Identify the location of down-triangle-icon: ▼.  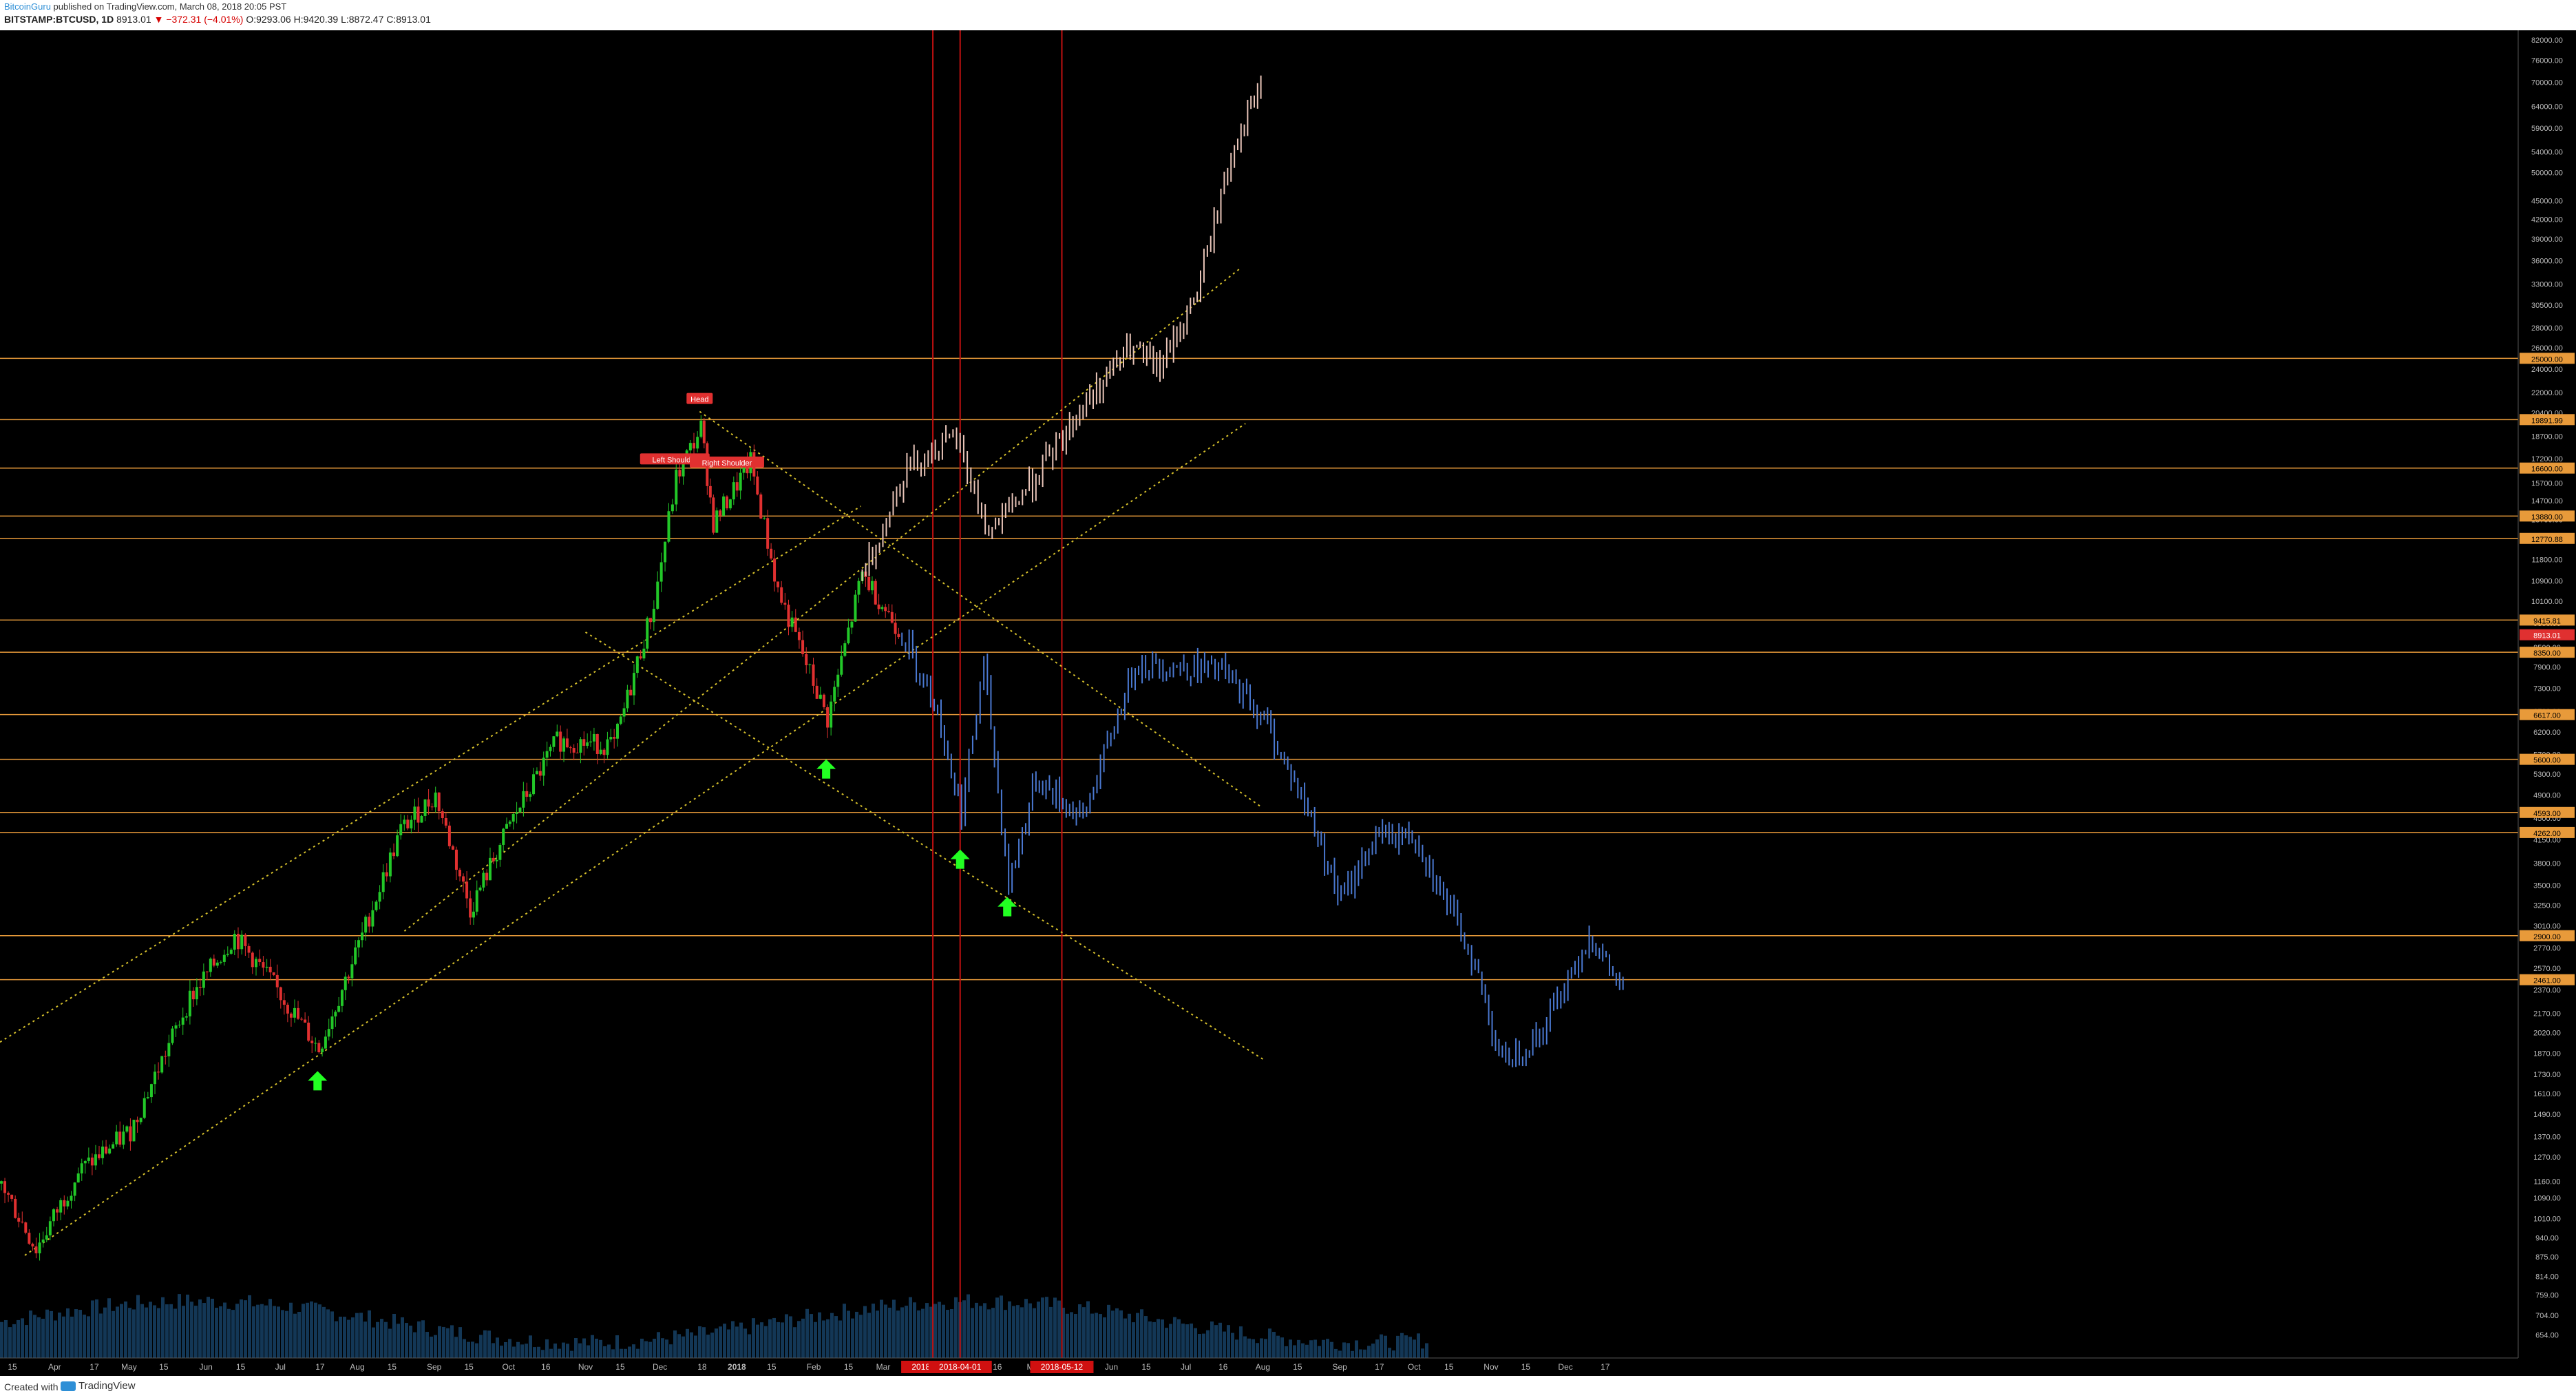
(159, 19).